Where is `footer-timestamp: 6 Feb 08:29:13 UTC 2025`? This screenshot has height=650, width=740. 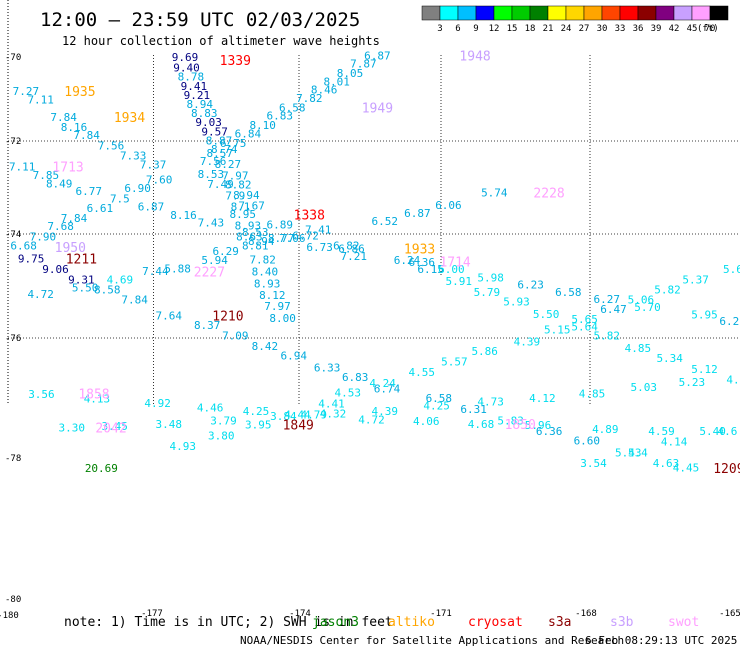 footer-timestamp: 6 Feb 08:29:13 UTC 2025 is located at coordinates (661, 640).